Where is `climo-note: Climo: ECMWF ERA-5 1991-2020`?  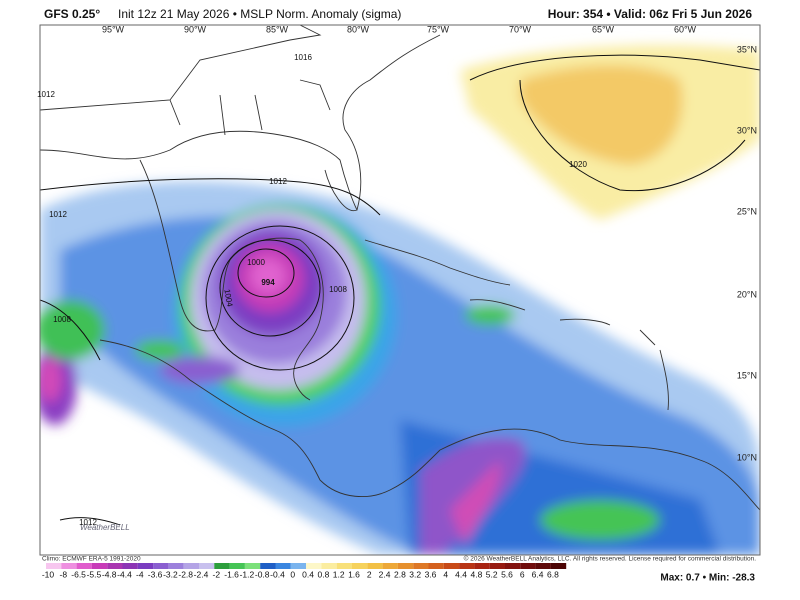 climo-note: Climo: ECMWF ERA-5 1991-2020 is located at coordinates (91, 559).